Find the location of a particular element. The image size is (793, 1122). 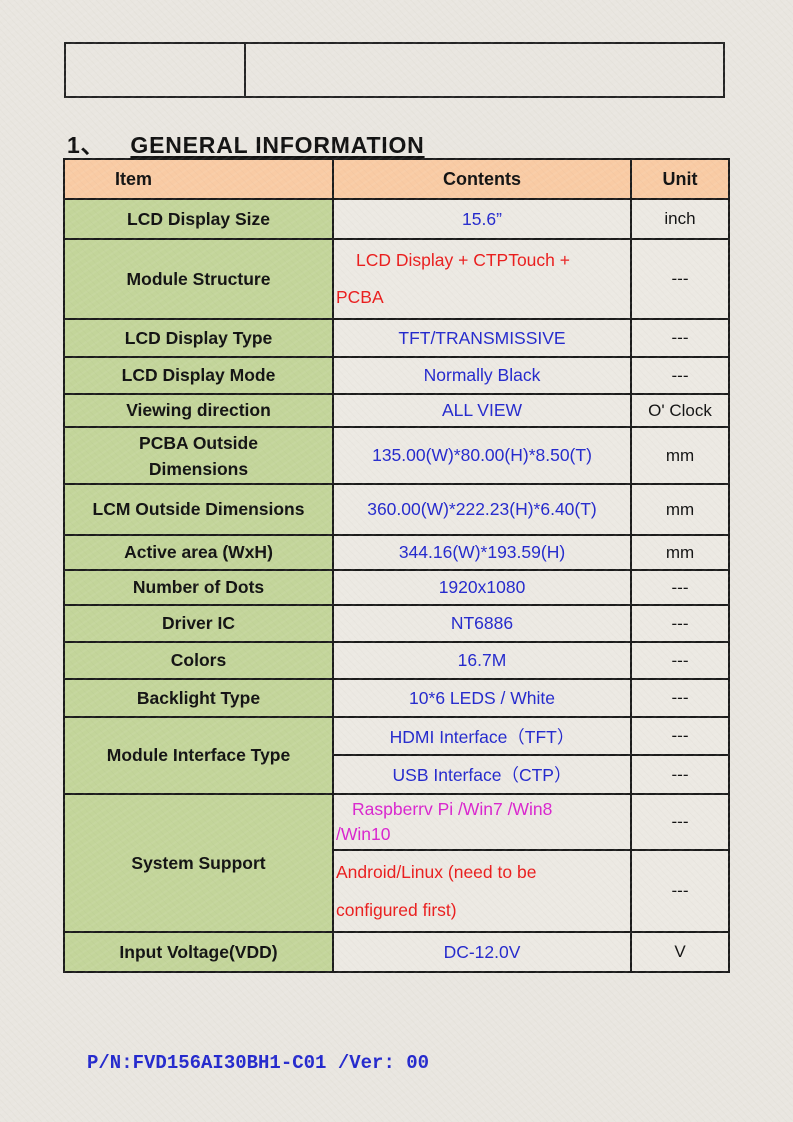

contents-cell: LCD Display + CTPTouch + PCBA is located at coordinates (482, 279).